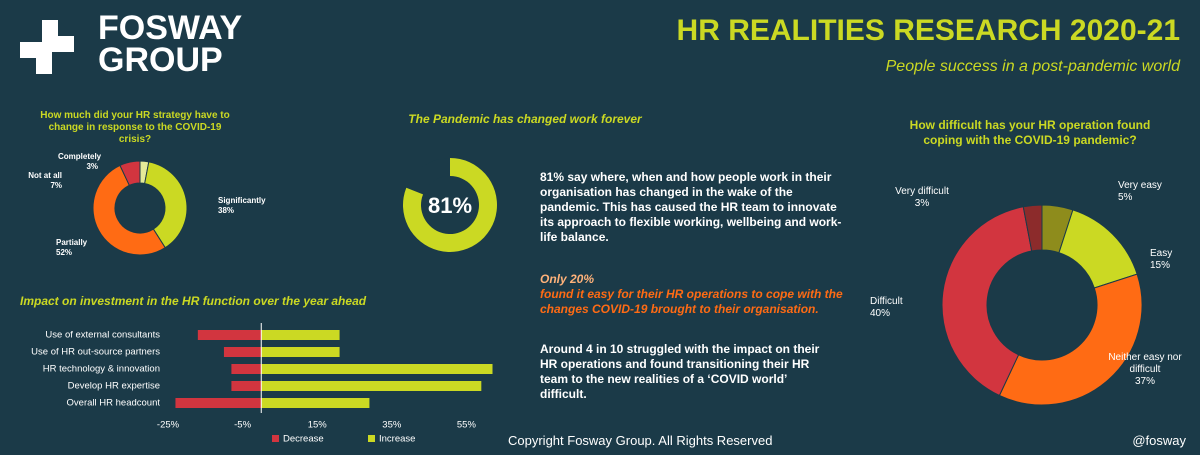 This screenshot has height=455, width=1200. Describe the element at coordinates (886, 301) in the screenshot. I see `category-label: Difficult` at that location.